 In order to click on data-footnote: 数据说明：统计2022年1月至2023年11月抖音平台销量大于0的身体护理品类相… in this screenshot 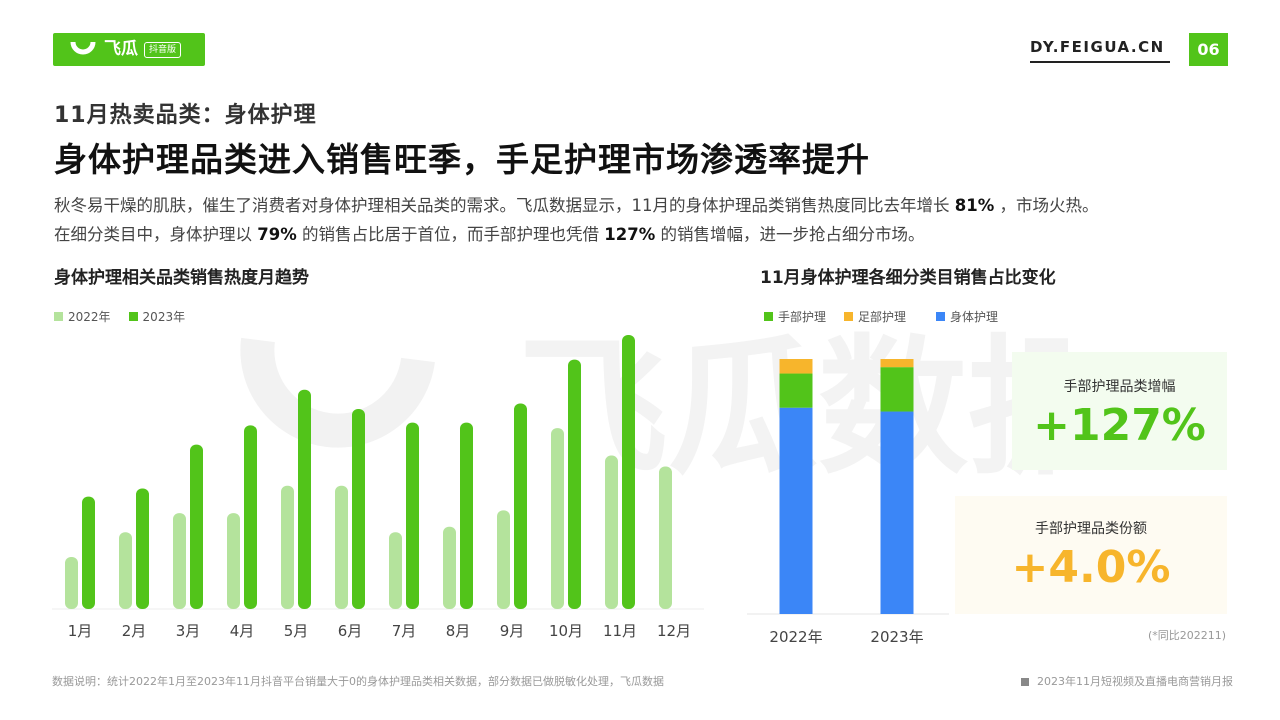, I will do `click(358, 681)`.